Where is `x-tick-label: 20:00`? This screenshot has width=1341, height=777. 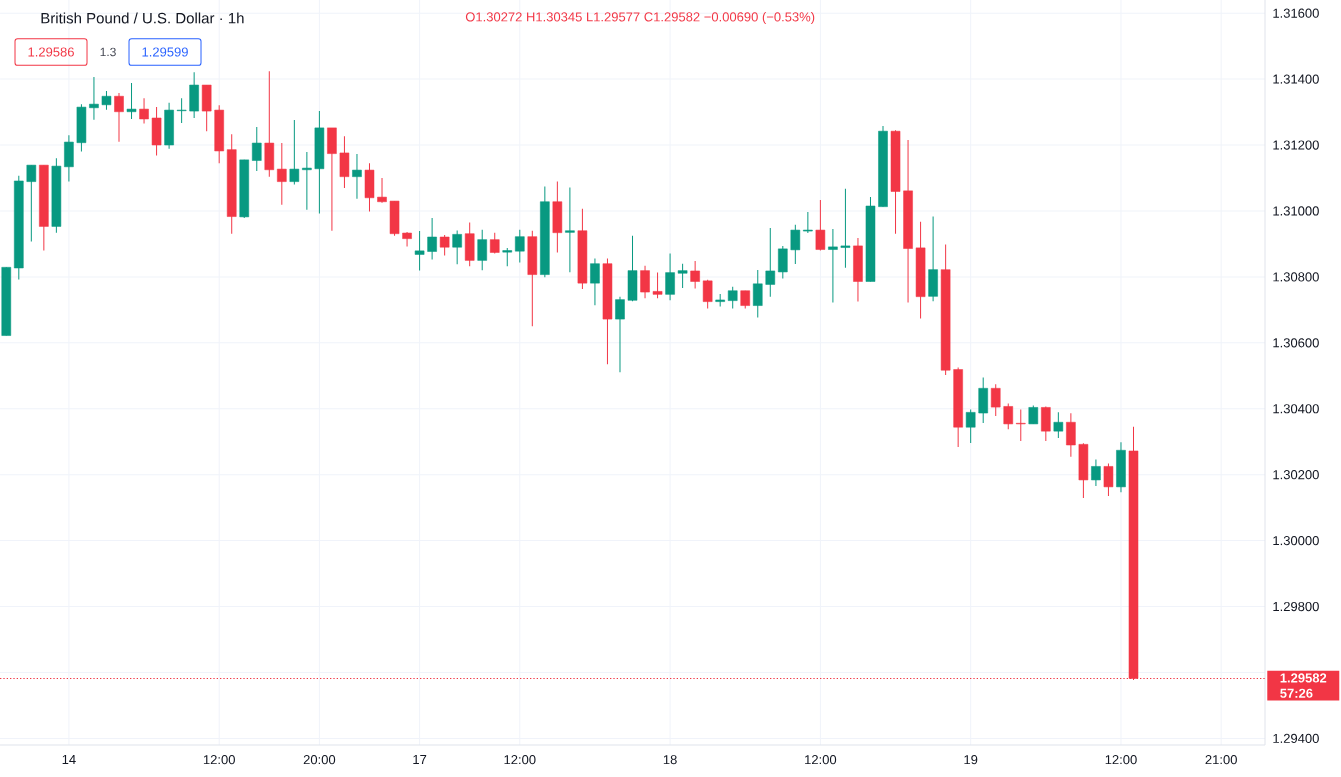 x-tick-label: 20:00 is located at coordinates (319, 760).